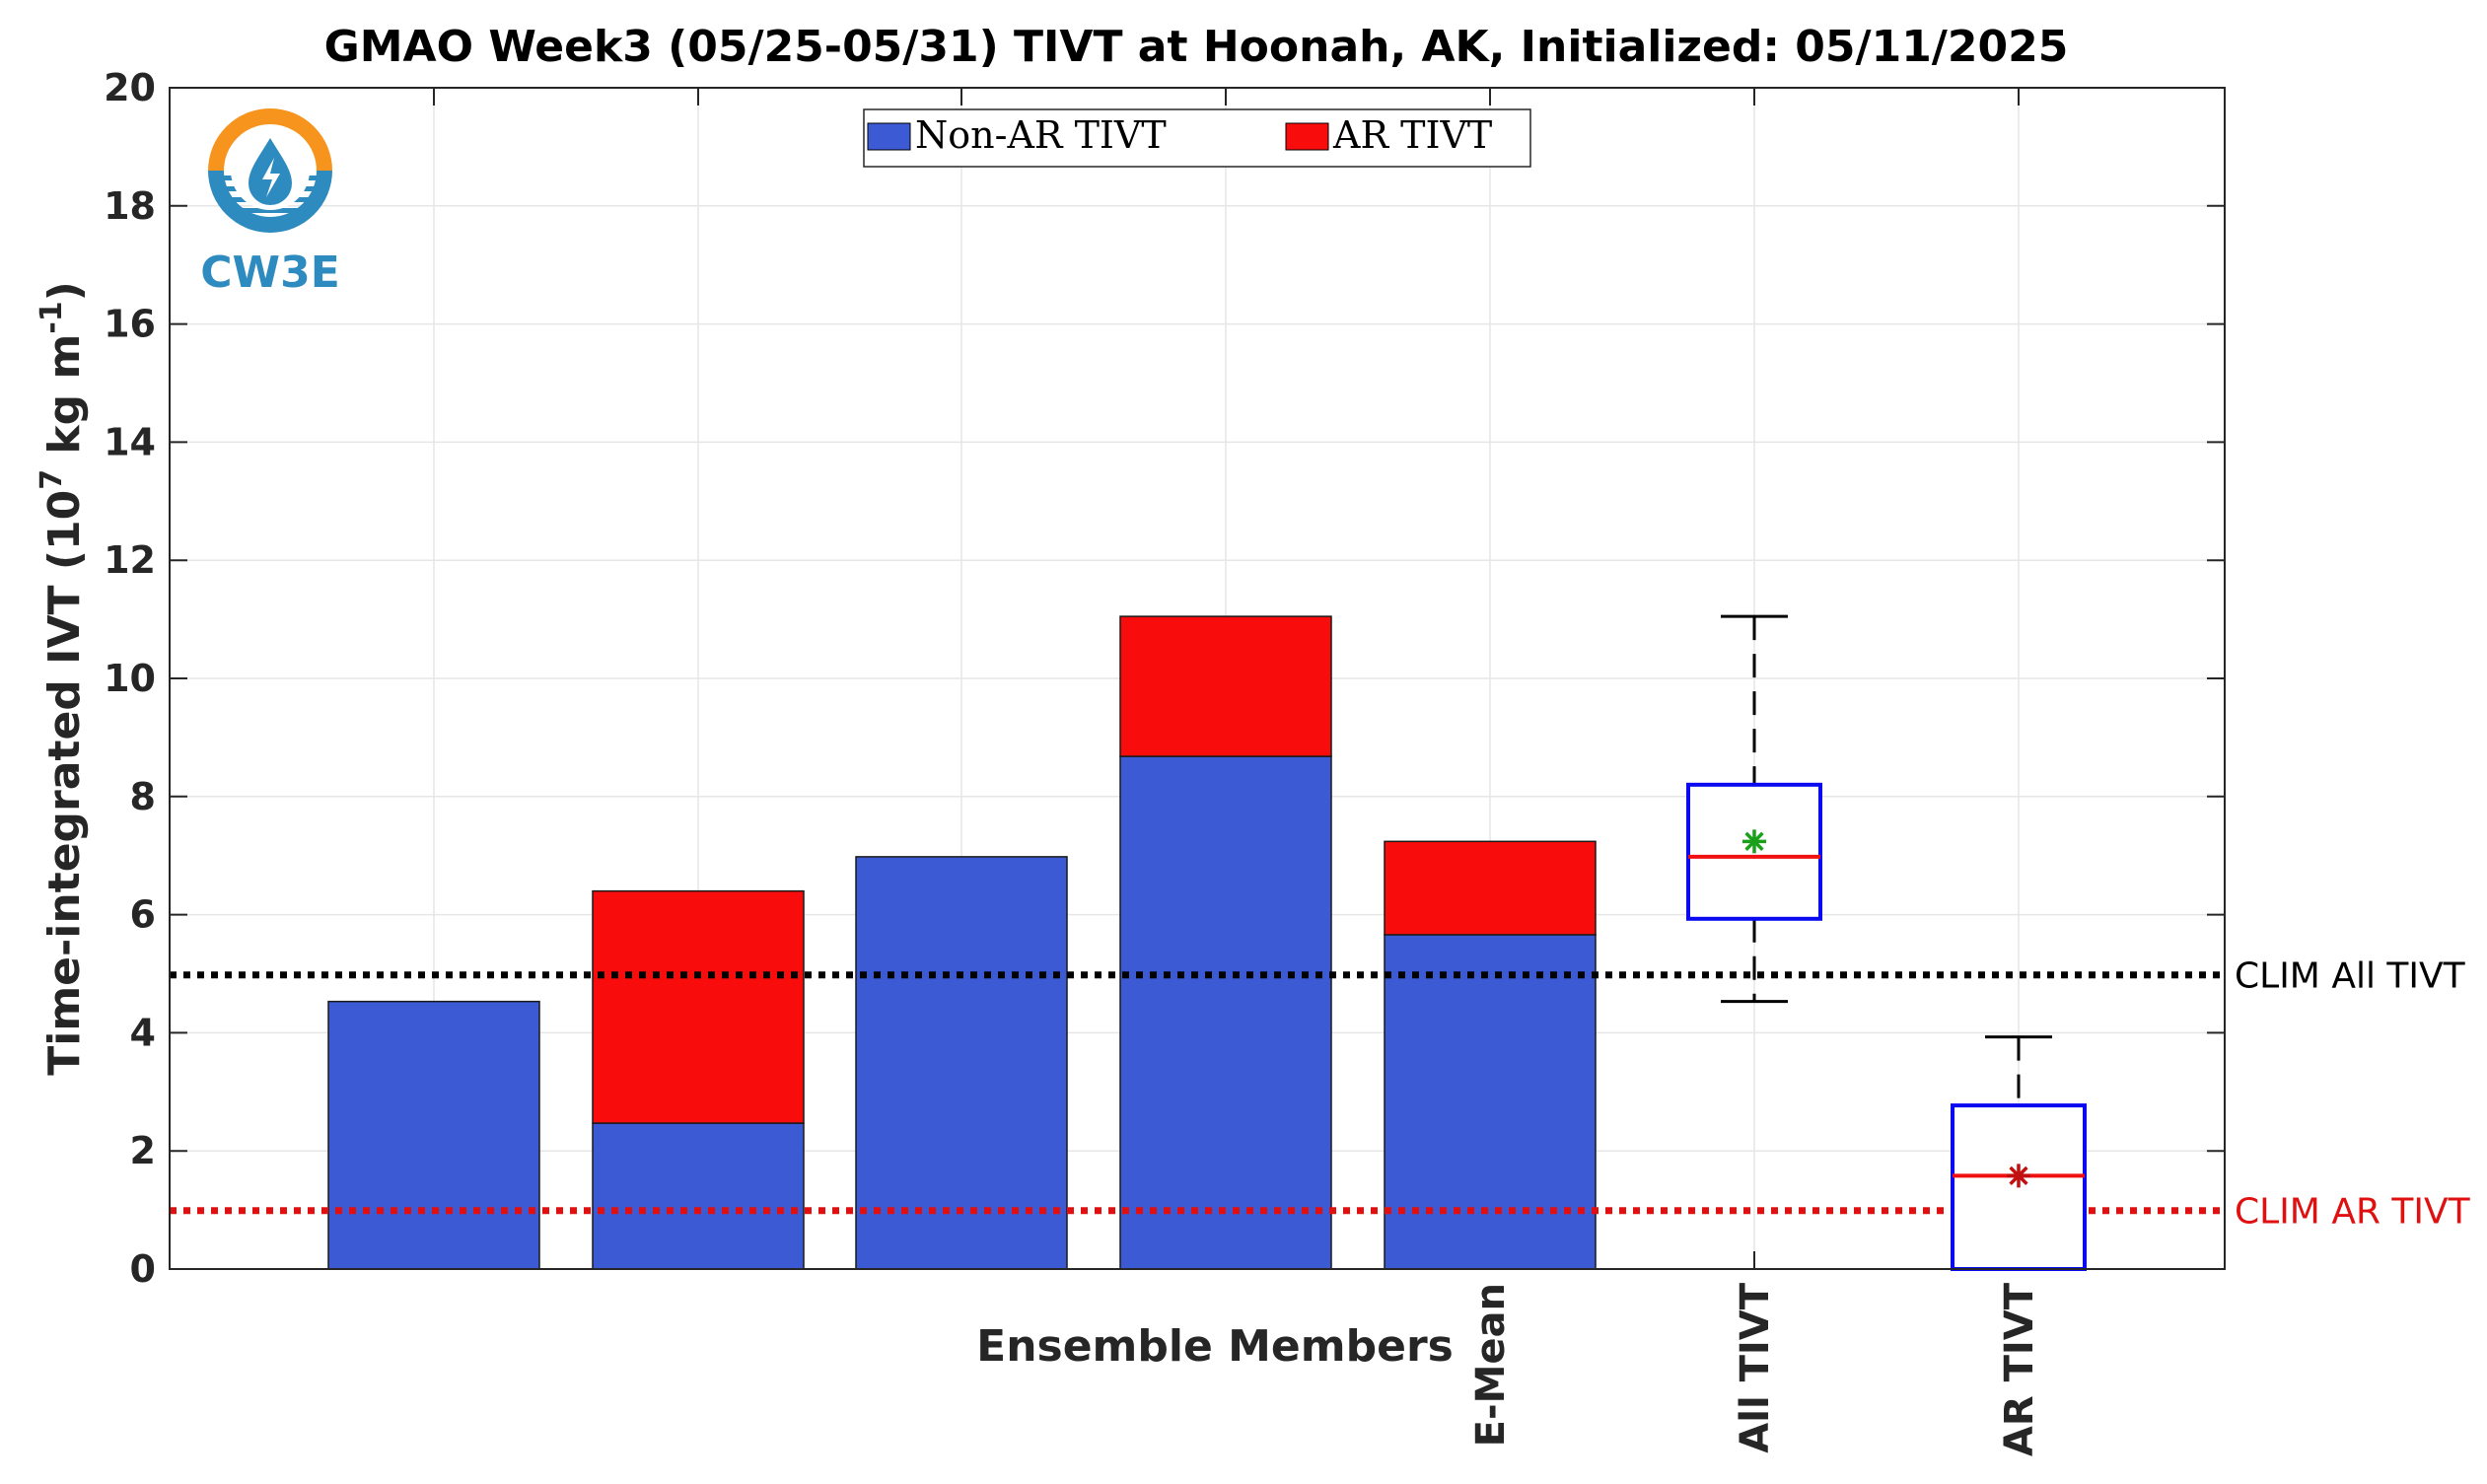 This screenshot has height=1484, width=2487. Describe the element at coordinates (143, 915) in the screenshot. I see `y-tick-label: 6` at that location.